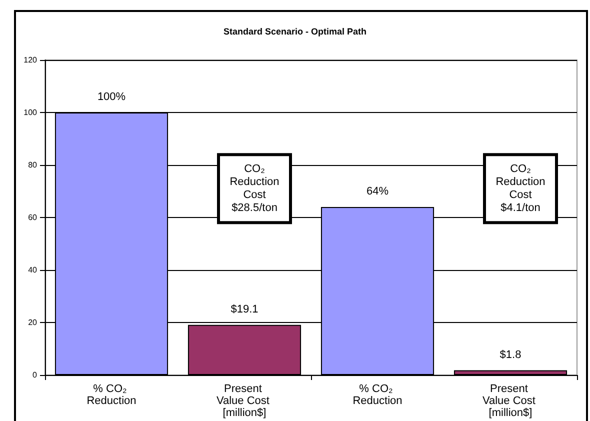  Describe the element at coordinates (33, 270) in the screenshot. I see `y-tick-label: 40` at that location.